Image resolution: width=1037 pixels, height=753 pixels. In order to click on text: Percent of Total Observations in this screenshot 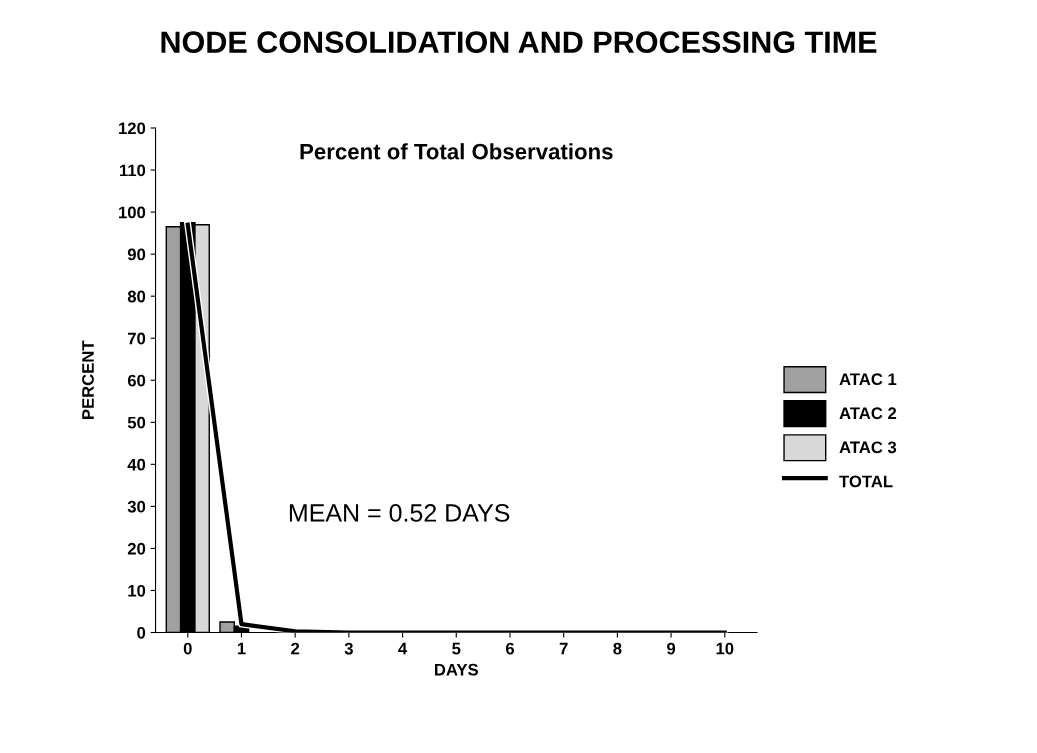, I will do `click(456, 151)`.